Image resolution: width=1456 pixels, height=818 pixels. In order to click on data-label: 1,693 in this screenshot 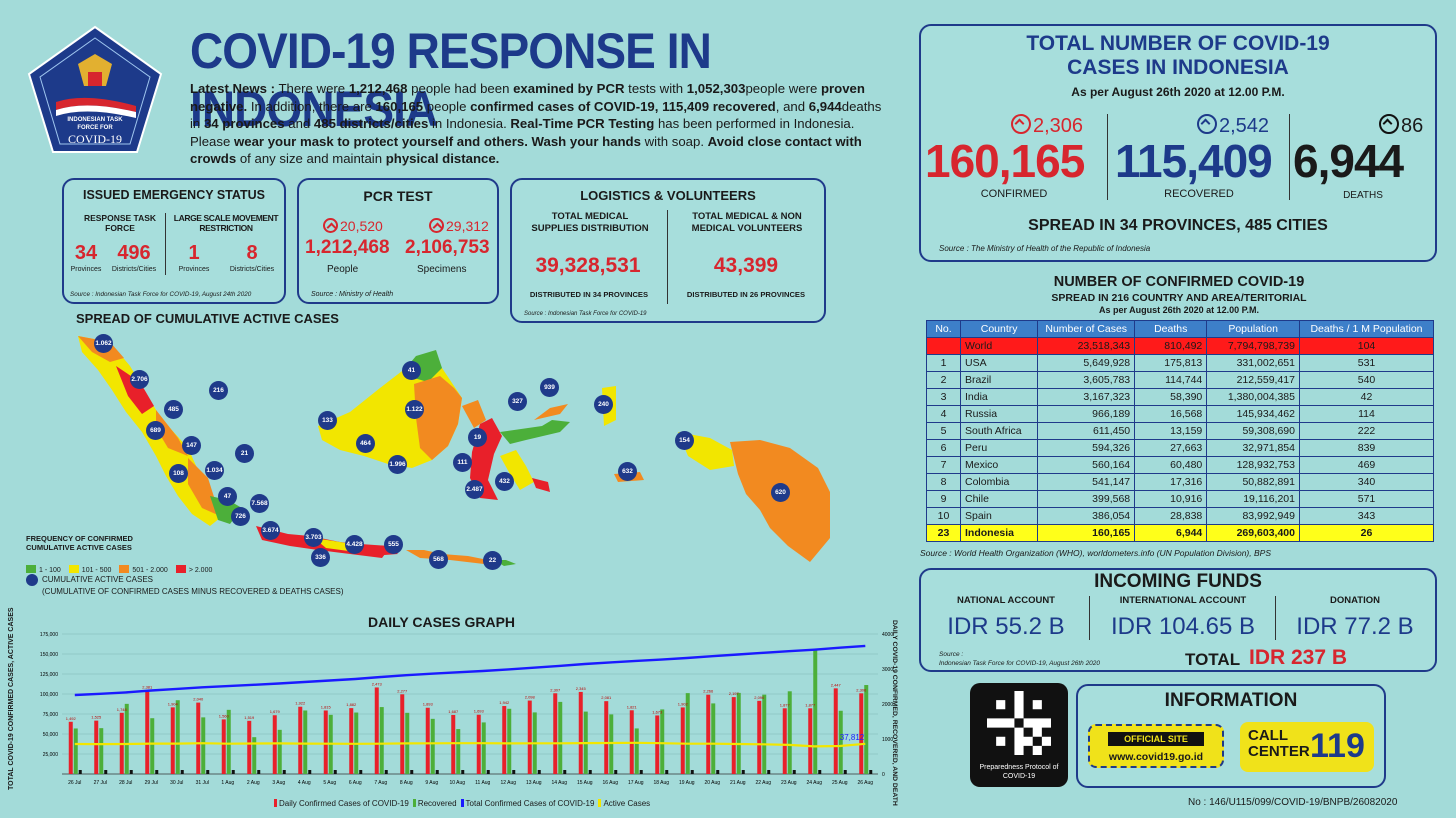, I will do `click(479, 711)`.